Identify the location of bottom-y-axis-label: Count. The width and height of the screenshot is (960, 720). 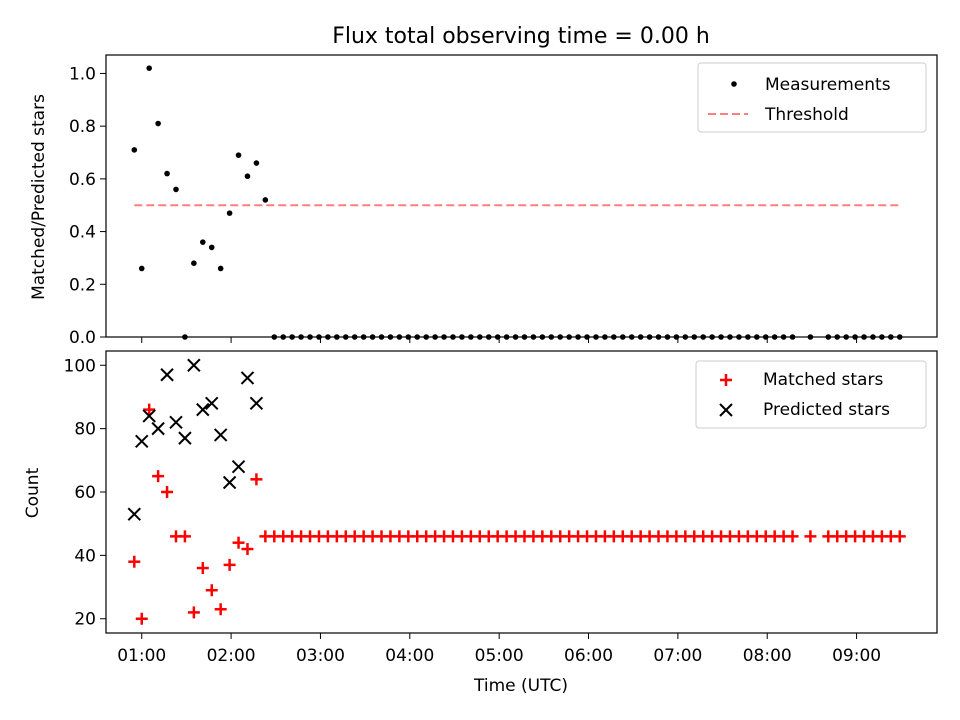
(33, 492).